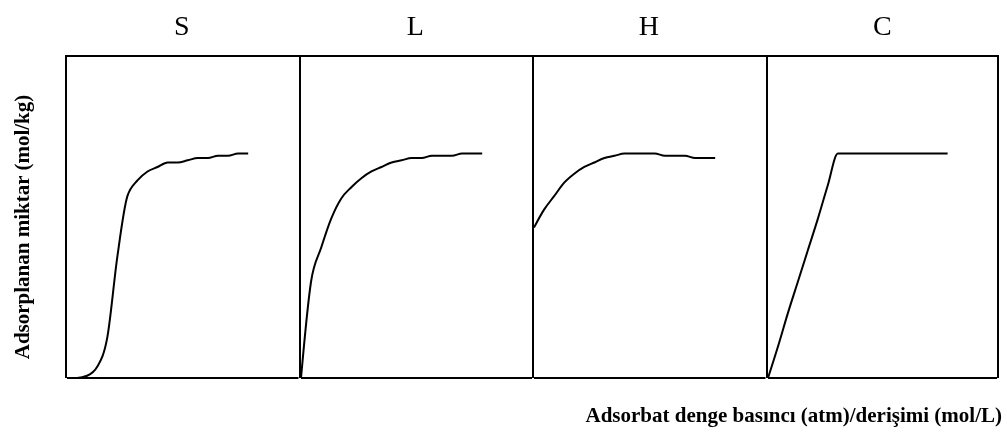 The width and height of the screenshot is (1007, 441). Describe the element at coordinates (22, 226) in the screenshot. I see `y-axis-title: Adsorplanan miktar (mol/kg)` at that location.